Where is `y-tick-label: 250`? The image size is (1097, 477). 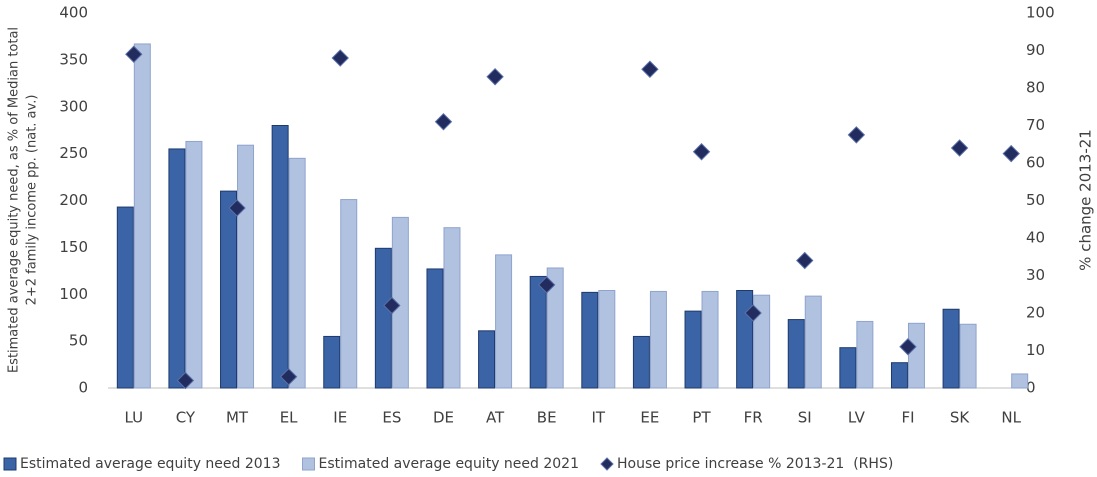 y-tick-label: 250 is located at coordinates (73, 153).